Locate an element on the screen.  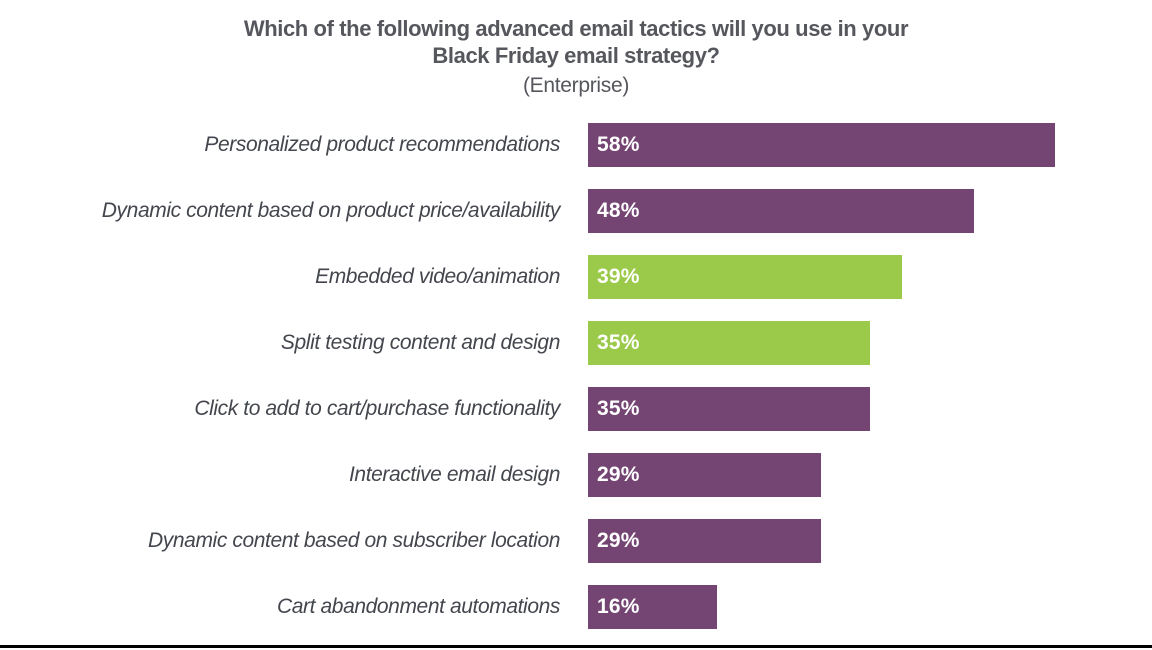
bar: 58% is located at coordinates (821, 145).